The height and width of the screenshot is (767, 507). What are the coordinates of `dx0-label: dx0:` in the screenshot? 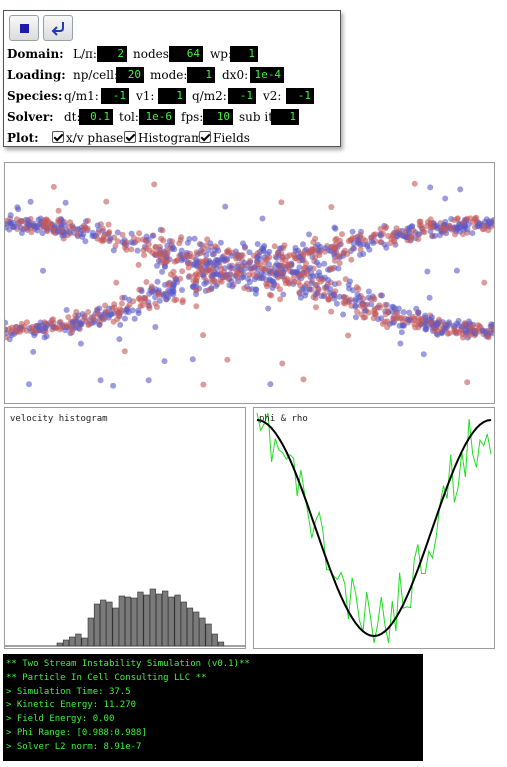 It's located at (235, 75).